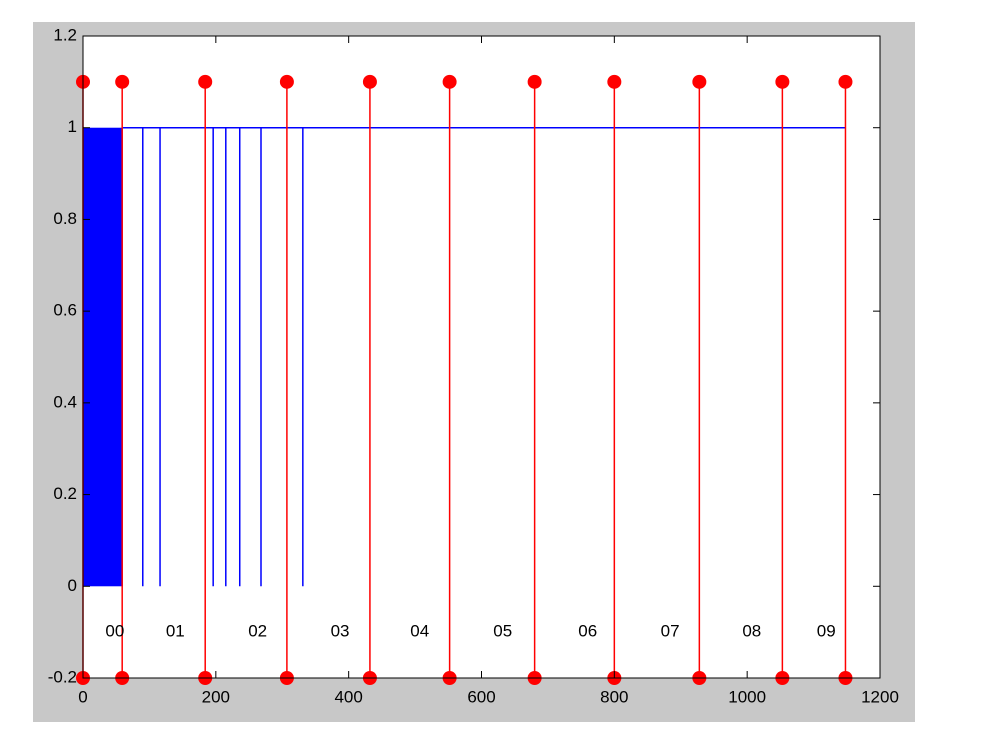 The width and height of the screenshot is (1000, 750). Describe the element at coordinates (103, 357) in the screenshot. I see `pulse-block` at that location.